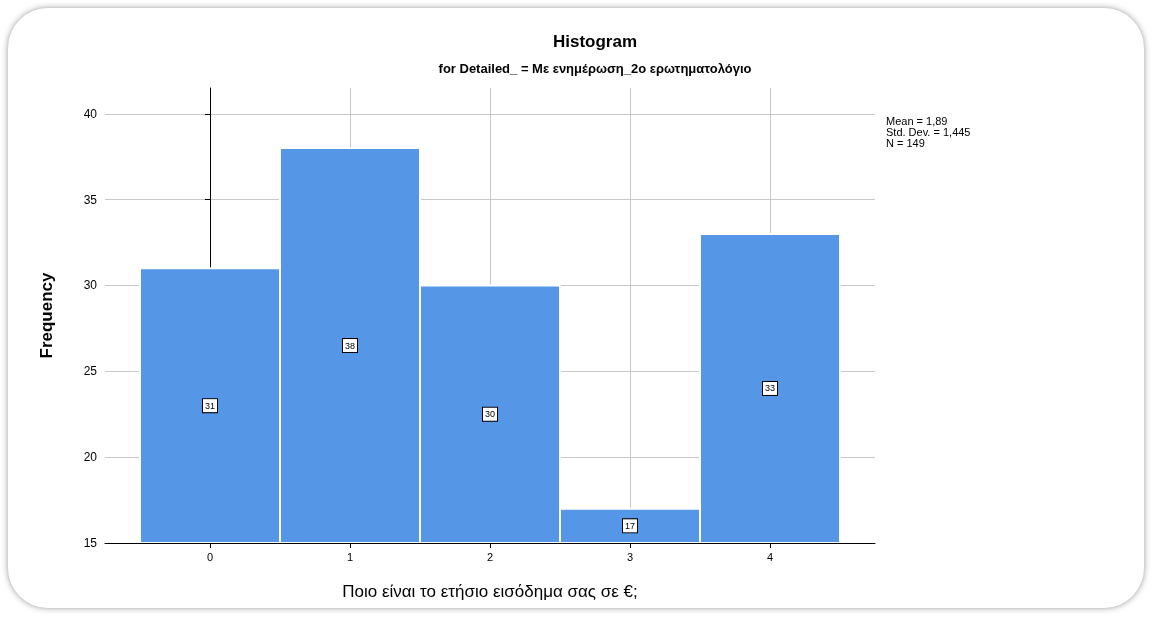 This screenshot has width=1156, height=617. What do you see at coordinates (90, 199) in the screenshot?
I see `y-tick-label: 35` at bounding box center [90, 199].